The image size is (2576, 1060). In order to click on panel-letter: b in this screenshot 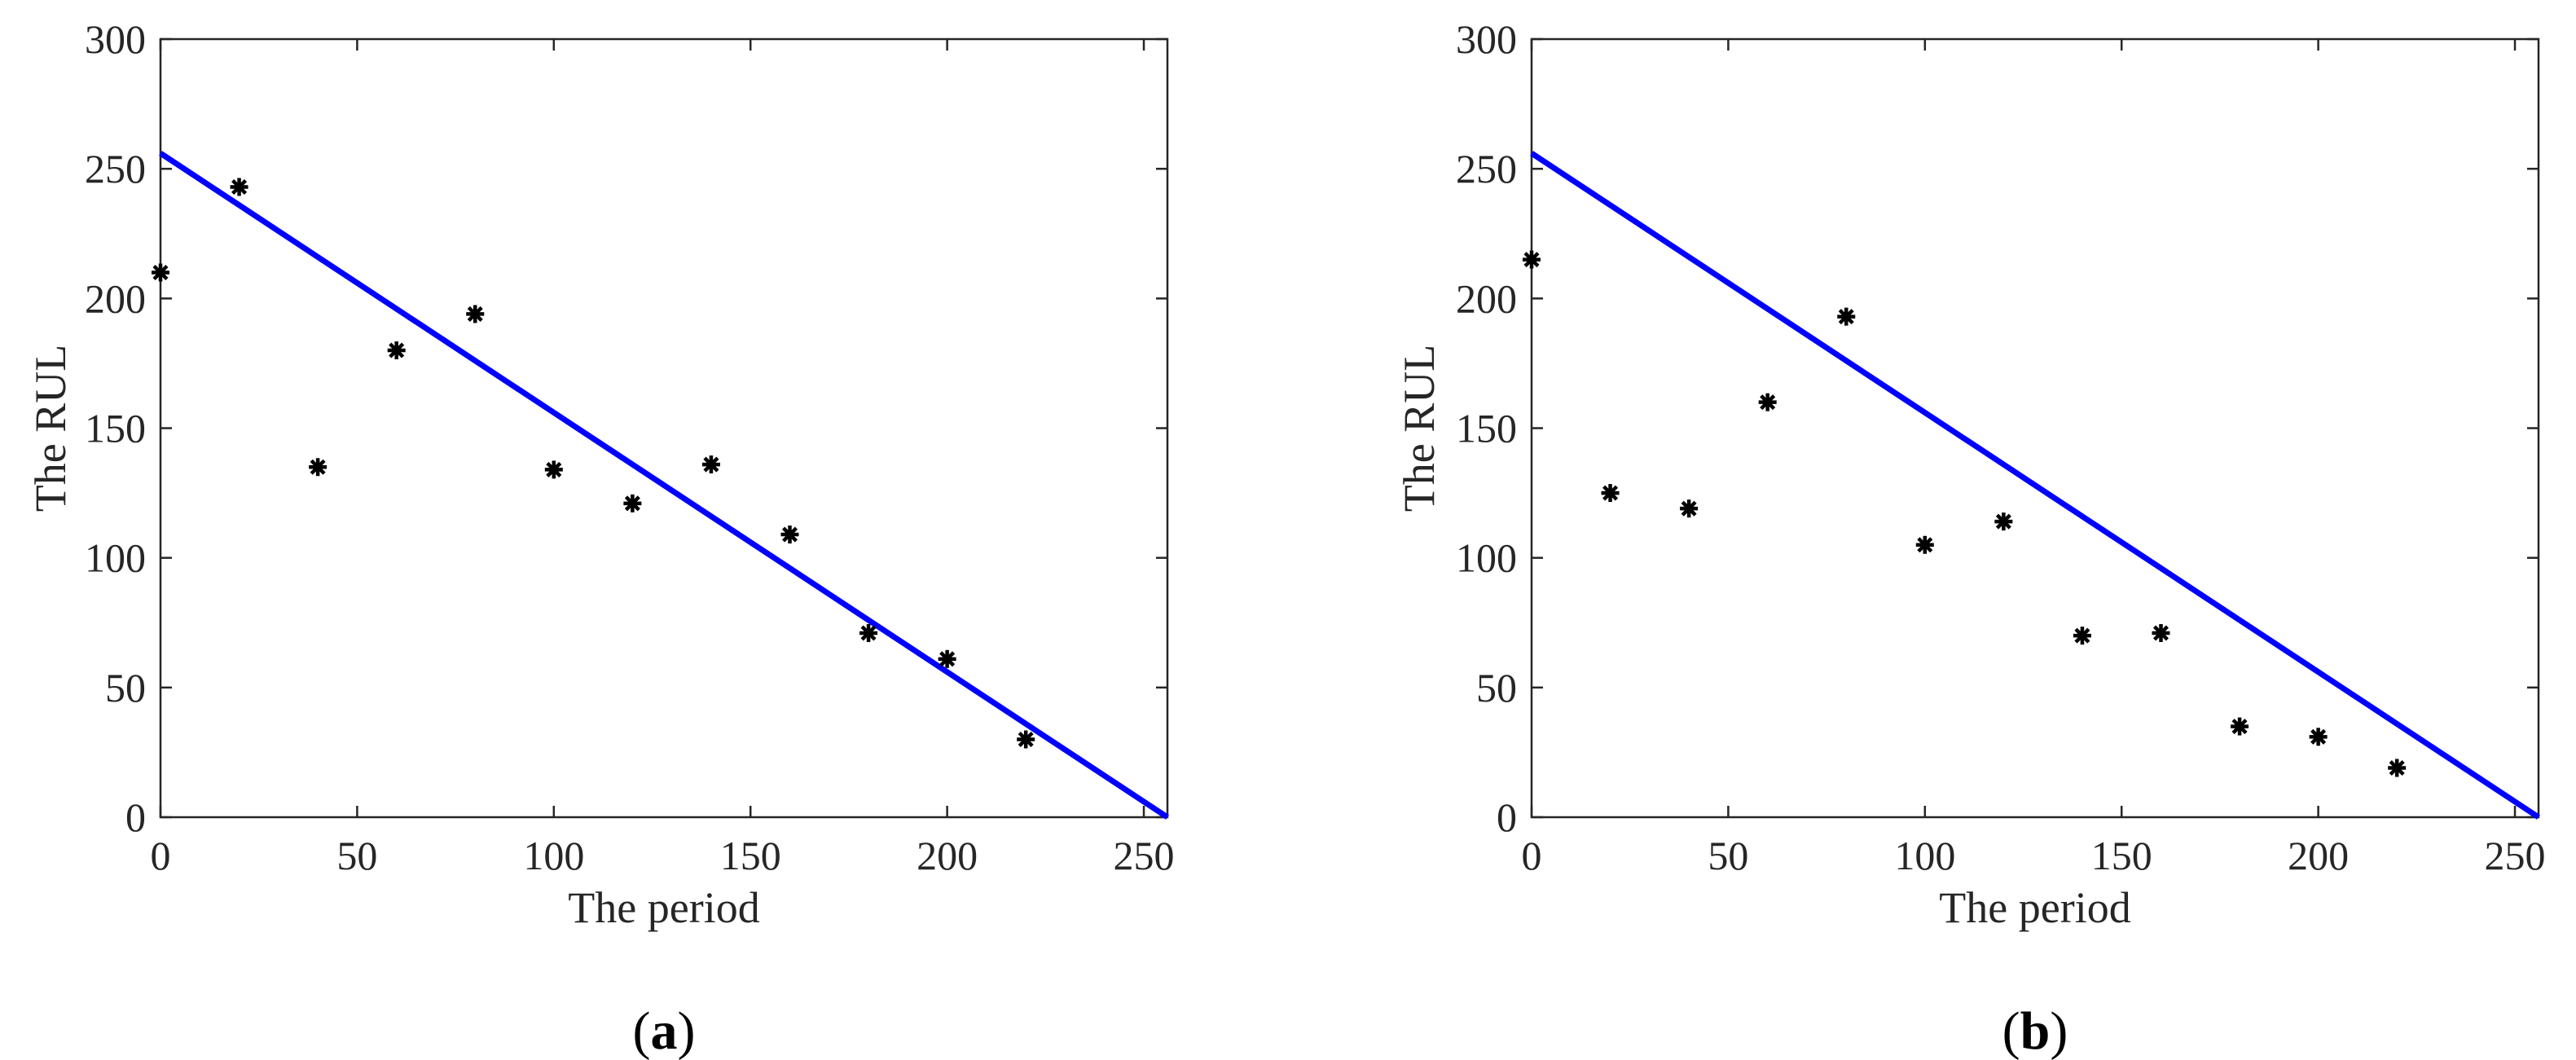, I will do `click(2035, 1030)`.